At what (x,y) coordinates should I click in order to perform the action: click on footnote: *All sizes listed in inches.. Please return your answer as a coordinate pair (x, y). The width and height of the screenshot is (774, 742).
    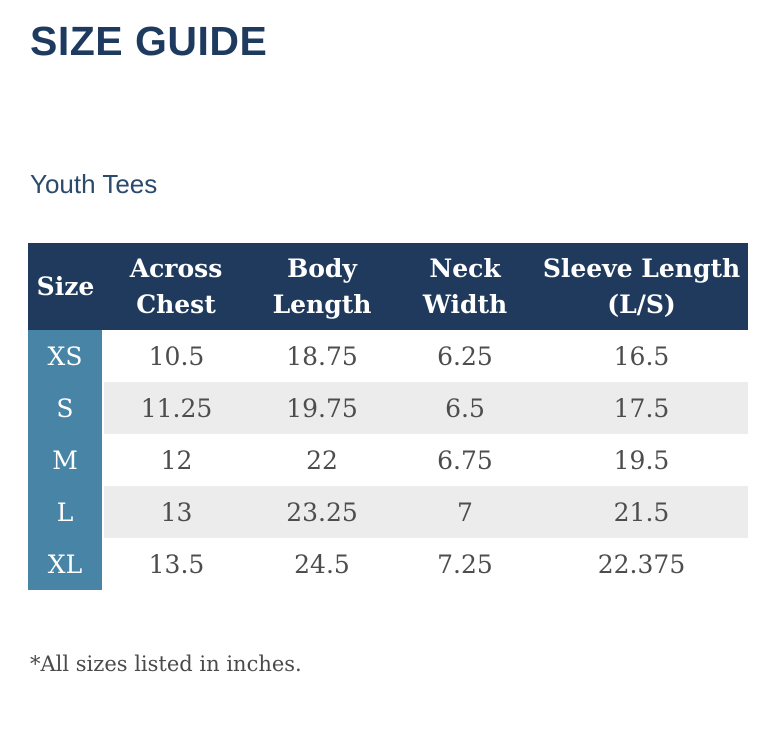
    Looking at the image, I should click on (166, 664).